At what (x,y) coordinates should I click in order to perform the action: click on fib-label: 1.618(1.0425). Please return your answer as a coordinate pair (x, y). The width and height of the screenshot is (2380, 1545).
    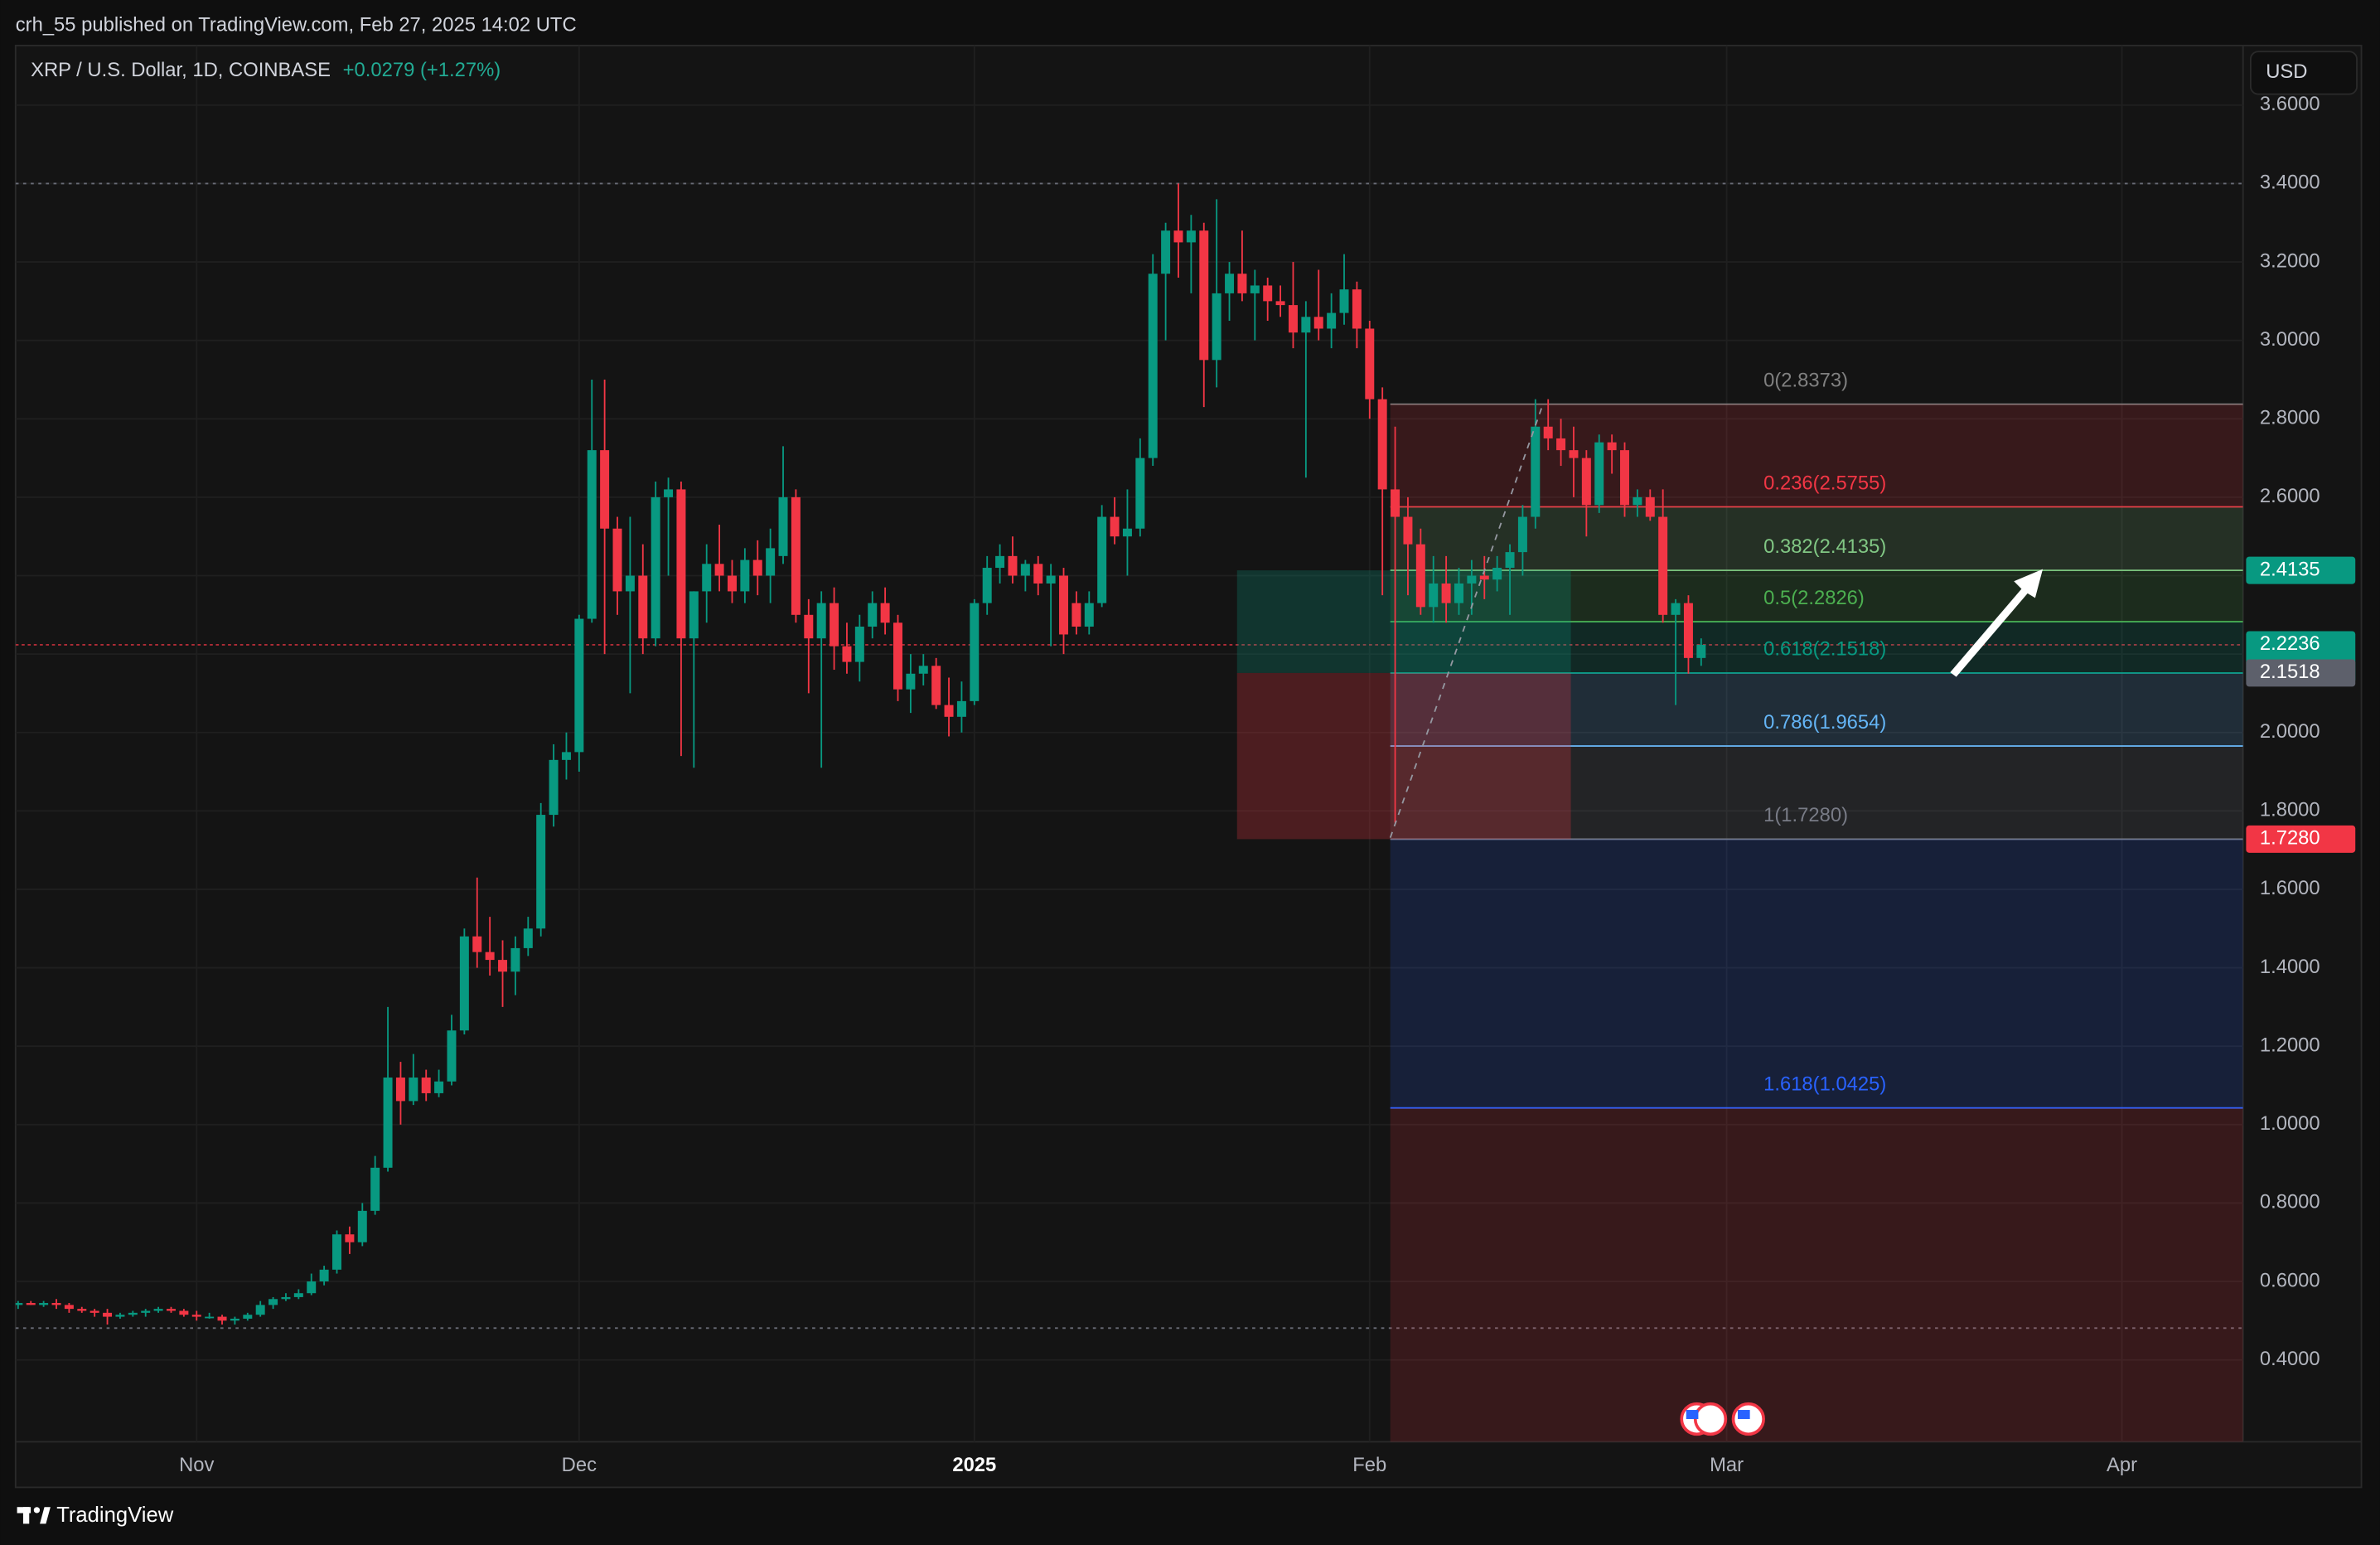
    Looking at the image, I should click on (1824, 1084).